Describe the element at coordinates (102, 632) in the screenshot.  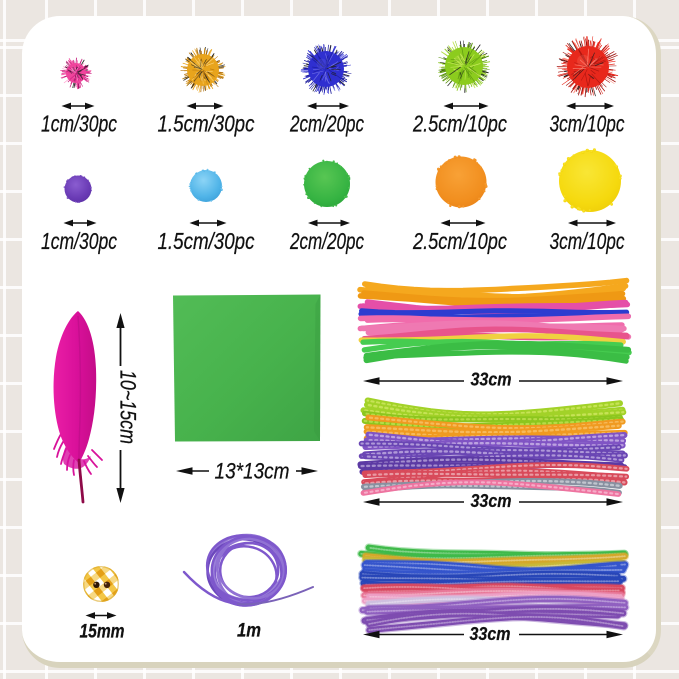
I see `svg-text: 15mm` at that location.